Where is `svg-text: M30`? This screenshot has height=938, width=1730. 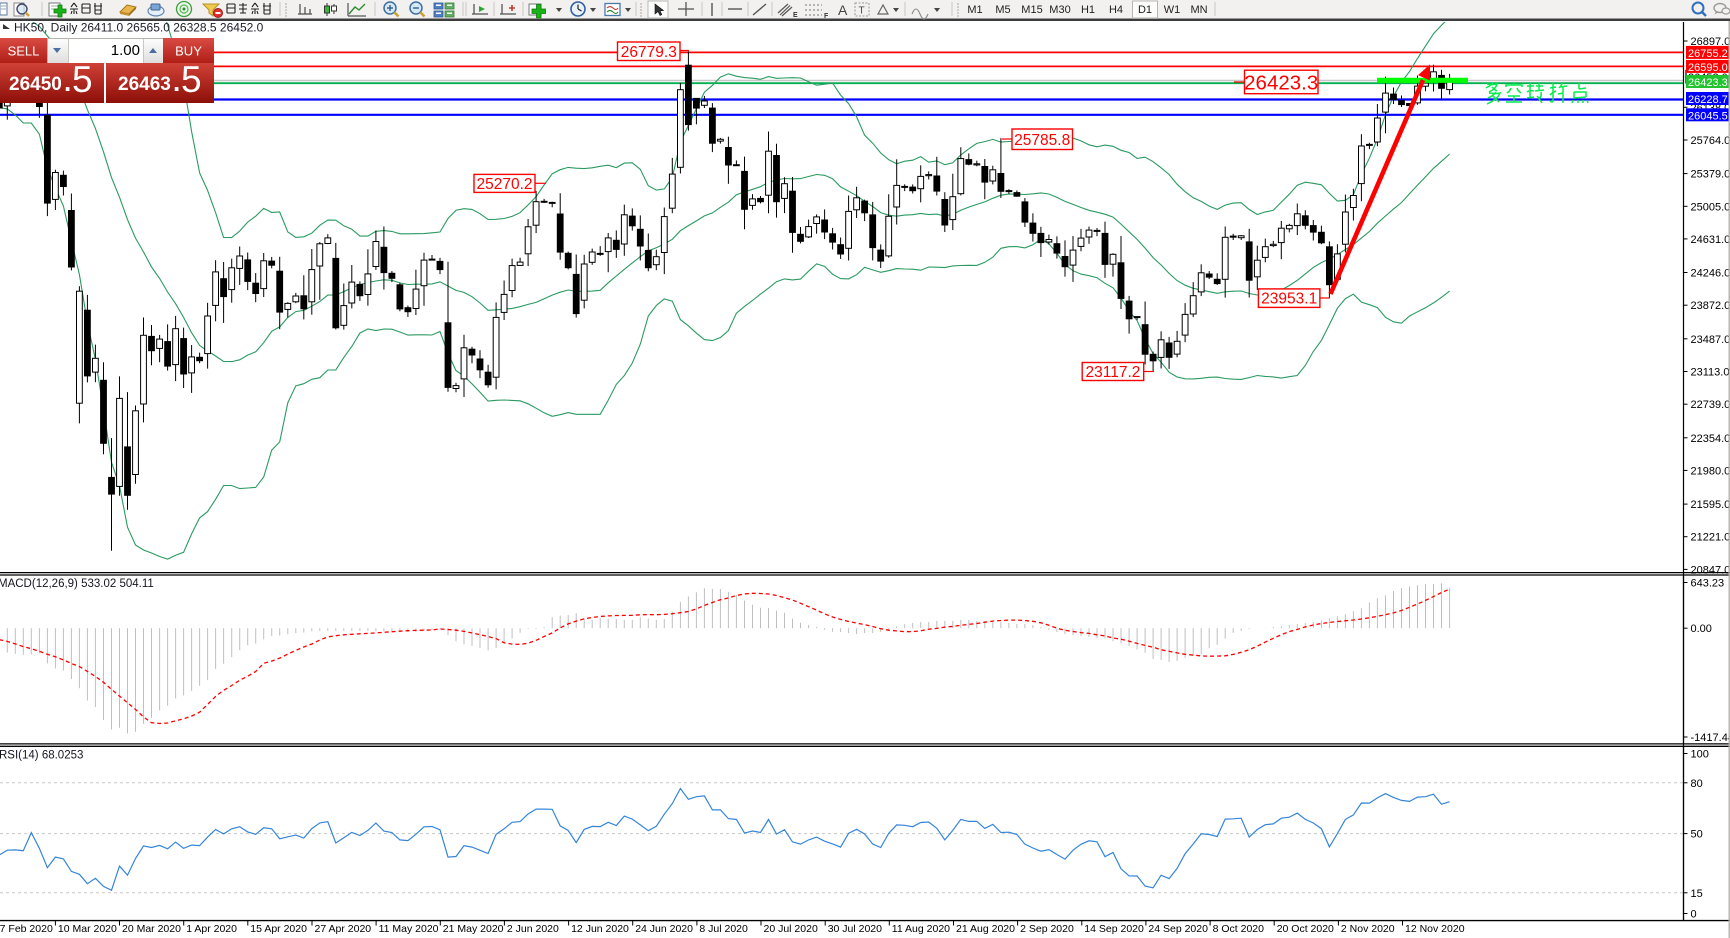 svg-text: M30 is located at coordinates (1059, 10).